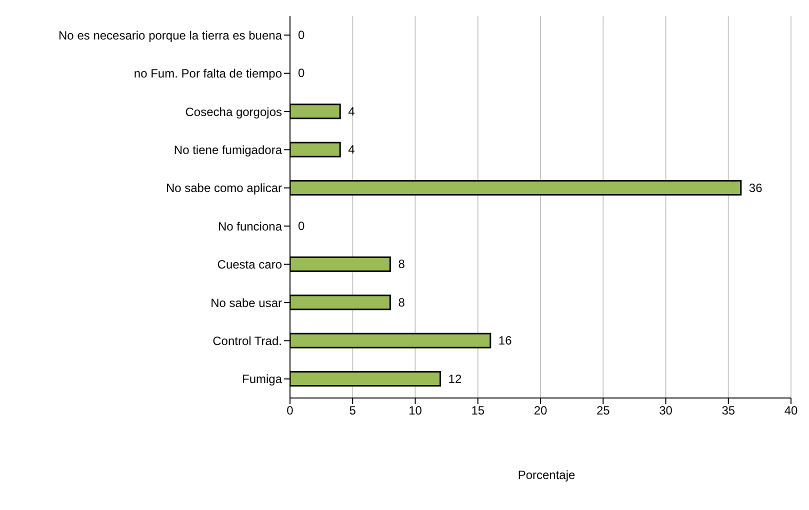  I want to click on y-tick-label: No es necesario porque la tierra es buena, so click(170, 35).